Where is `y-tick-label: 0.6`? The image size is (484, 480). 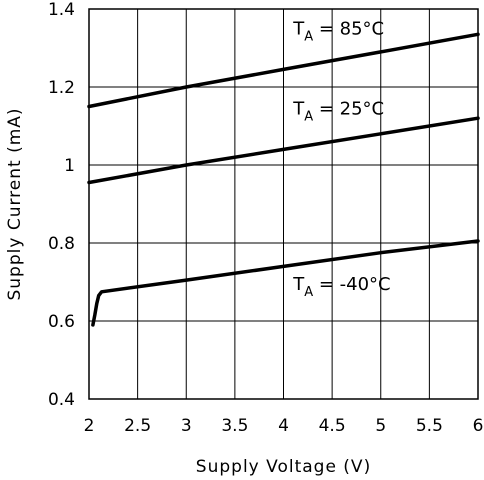 y-tick-label: 0.6 is located at coordinates (61, 322).